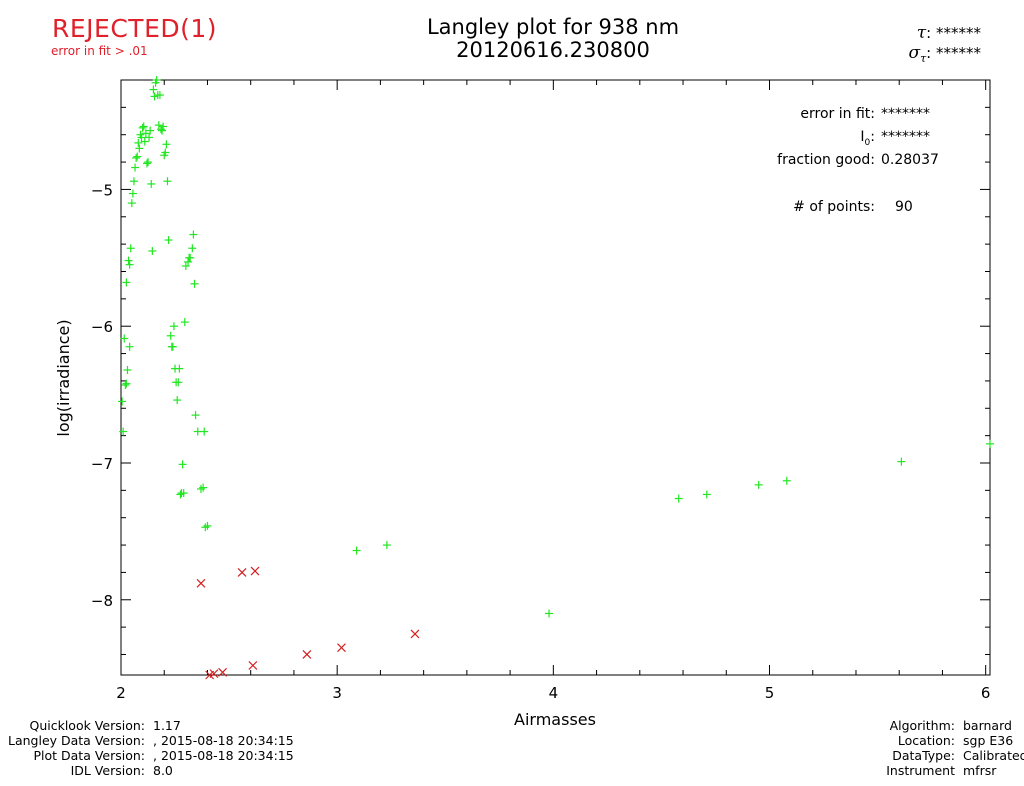 The width and height of the screenshot is (1024, 786). What do you see at coordinates (163, 755) in the screenshot?
I see `footer-row: Plot Data Version:, 2015-08-18 20:34:15` at bounding box center [163, 755].